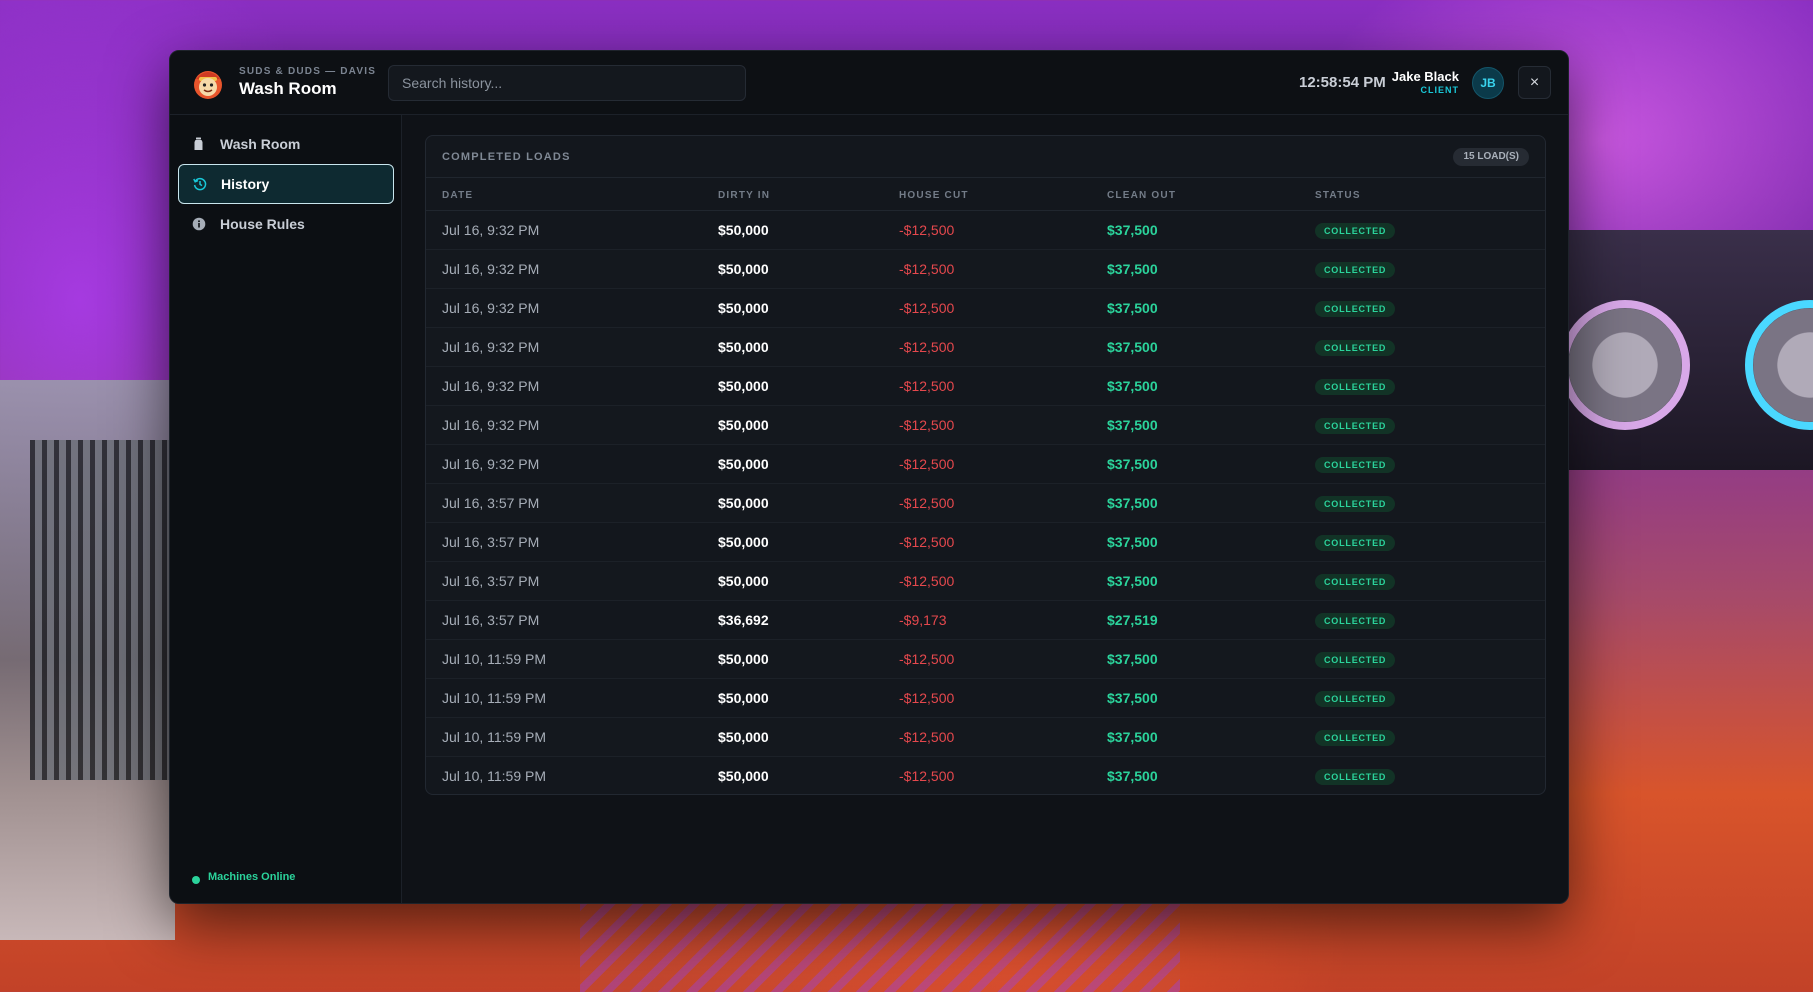 Image resolution: width=1813 pixels, height=992 pixels. I want to click on sidebar-item-label: House Rules, so click(262, 224).